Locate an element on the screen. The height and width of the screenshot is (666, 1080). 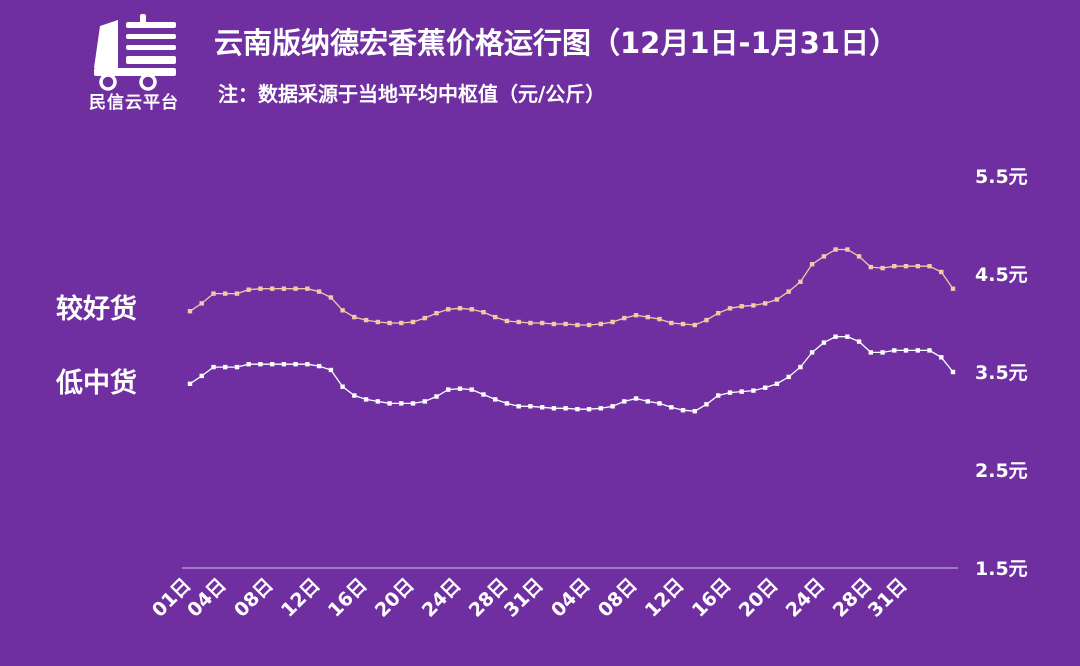
y-tick-label: 1.5元 is located at coordinates (1001, 569).